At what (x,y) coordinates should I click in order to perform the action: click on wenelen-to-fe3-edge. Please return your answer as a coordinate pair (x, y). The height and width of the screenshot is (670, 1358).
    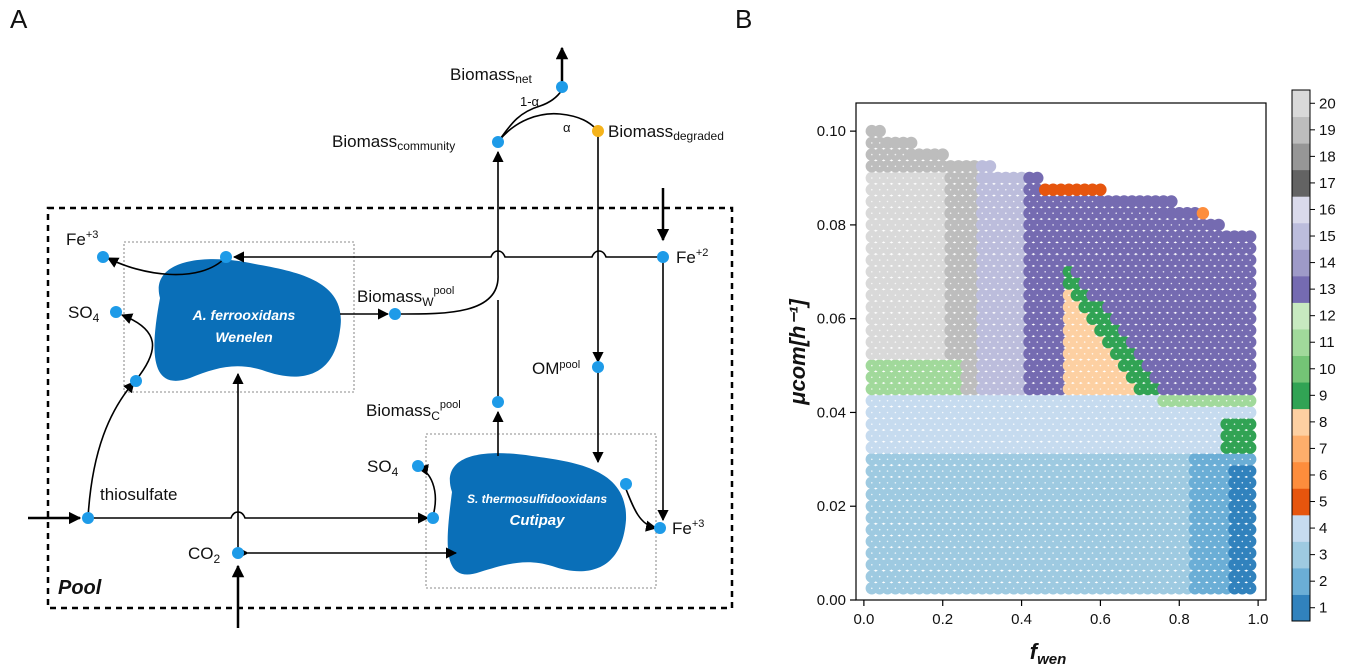
    Looking at the image, I should click on (167, 266).